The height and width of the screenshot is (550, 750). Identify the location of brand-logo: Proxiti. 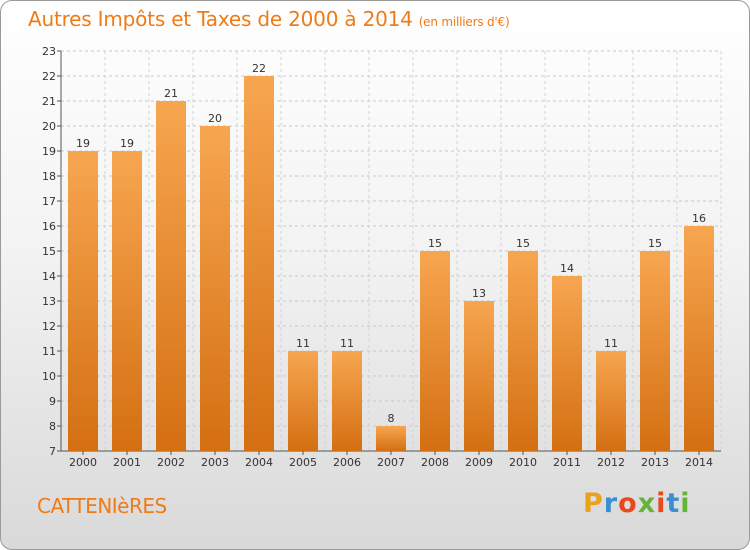
(637, 503).